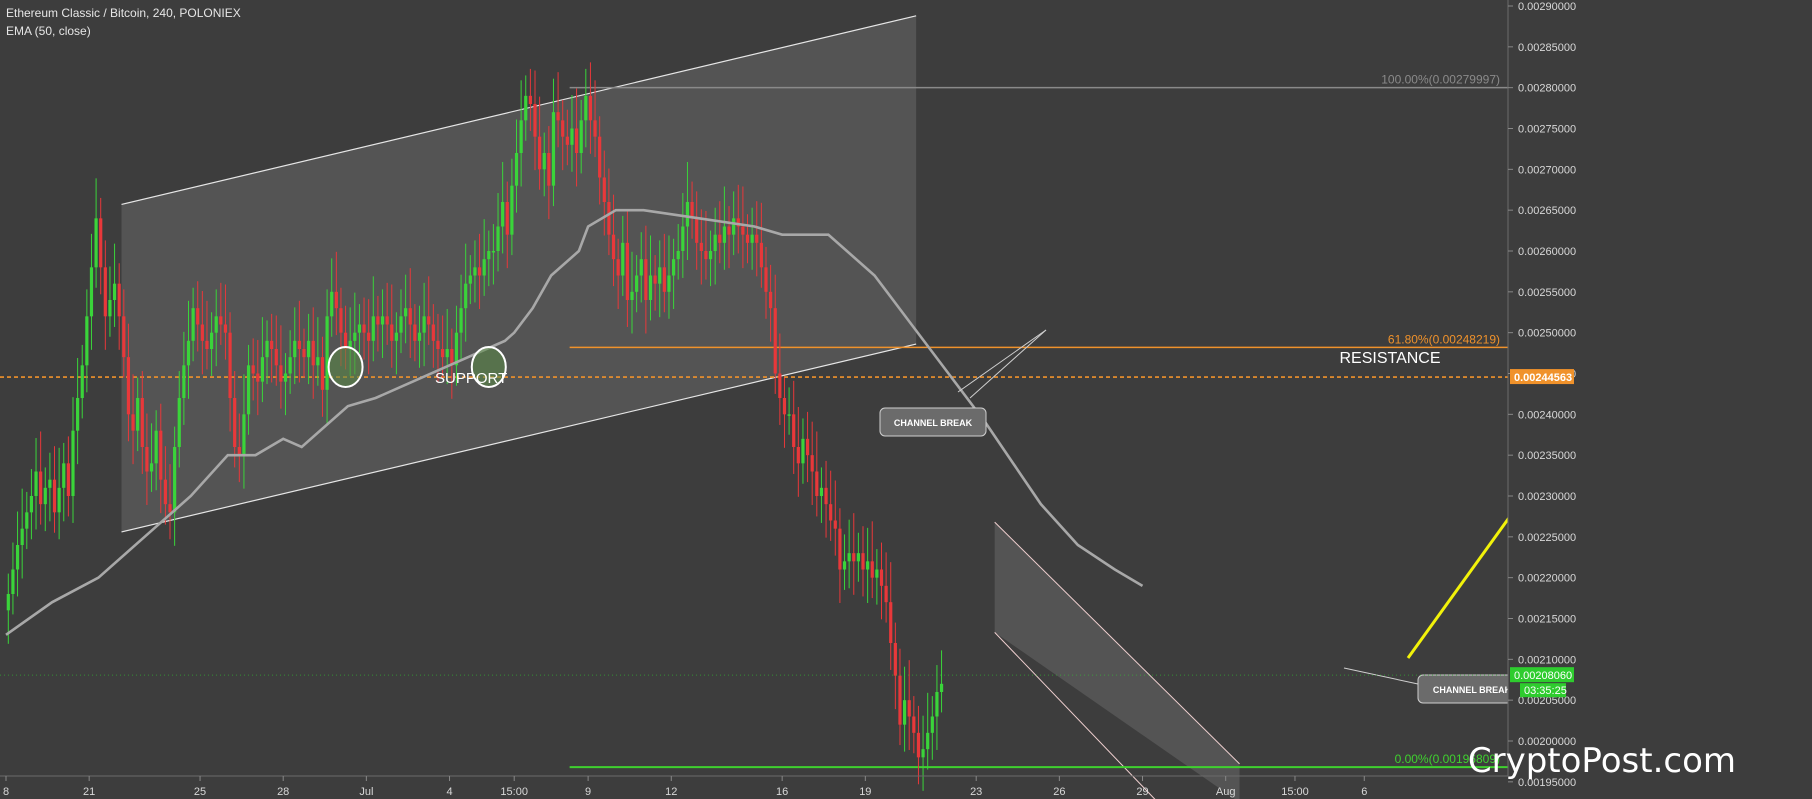 The width and height of the screenshot is (1812, 799). I want to click on price-tick-label: 0.00220000, so click(1547, 579).